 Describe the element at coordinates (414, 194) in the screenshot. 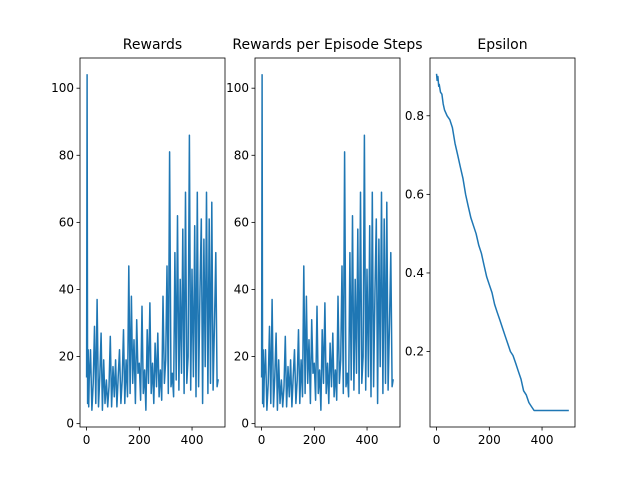

I see `y-tick-label: 0.6` at that location.